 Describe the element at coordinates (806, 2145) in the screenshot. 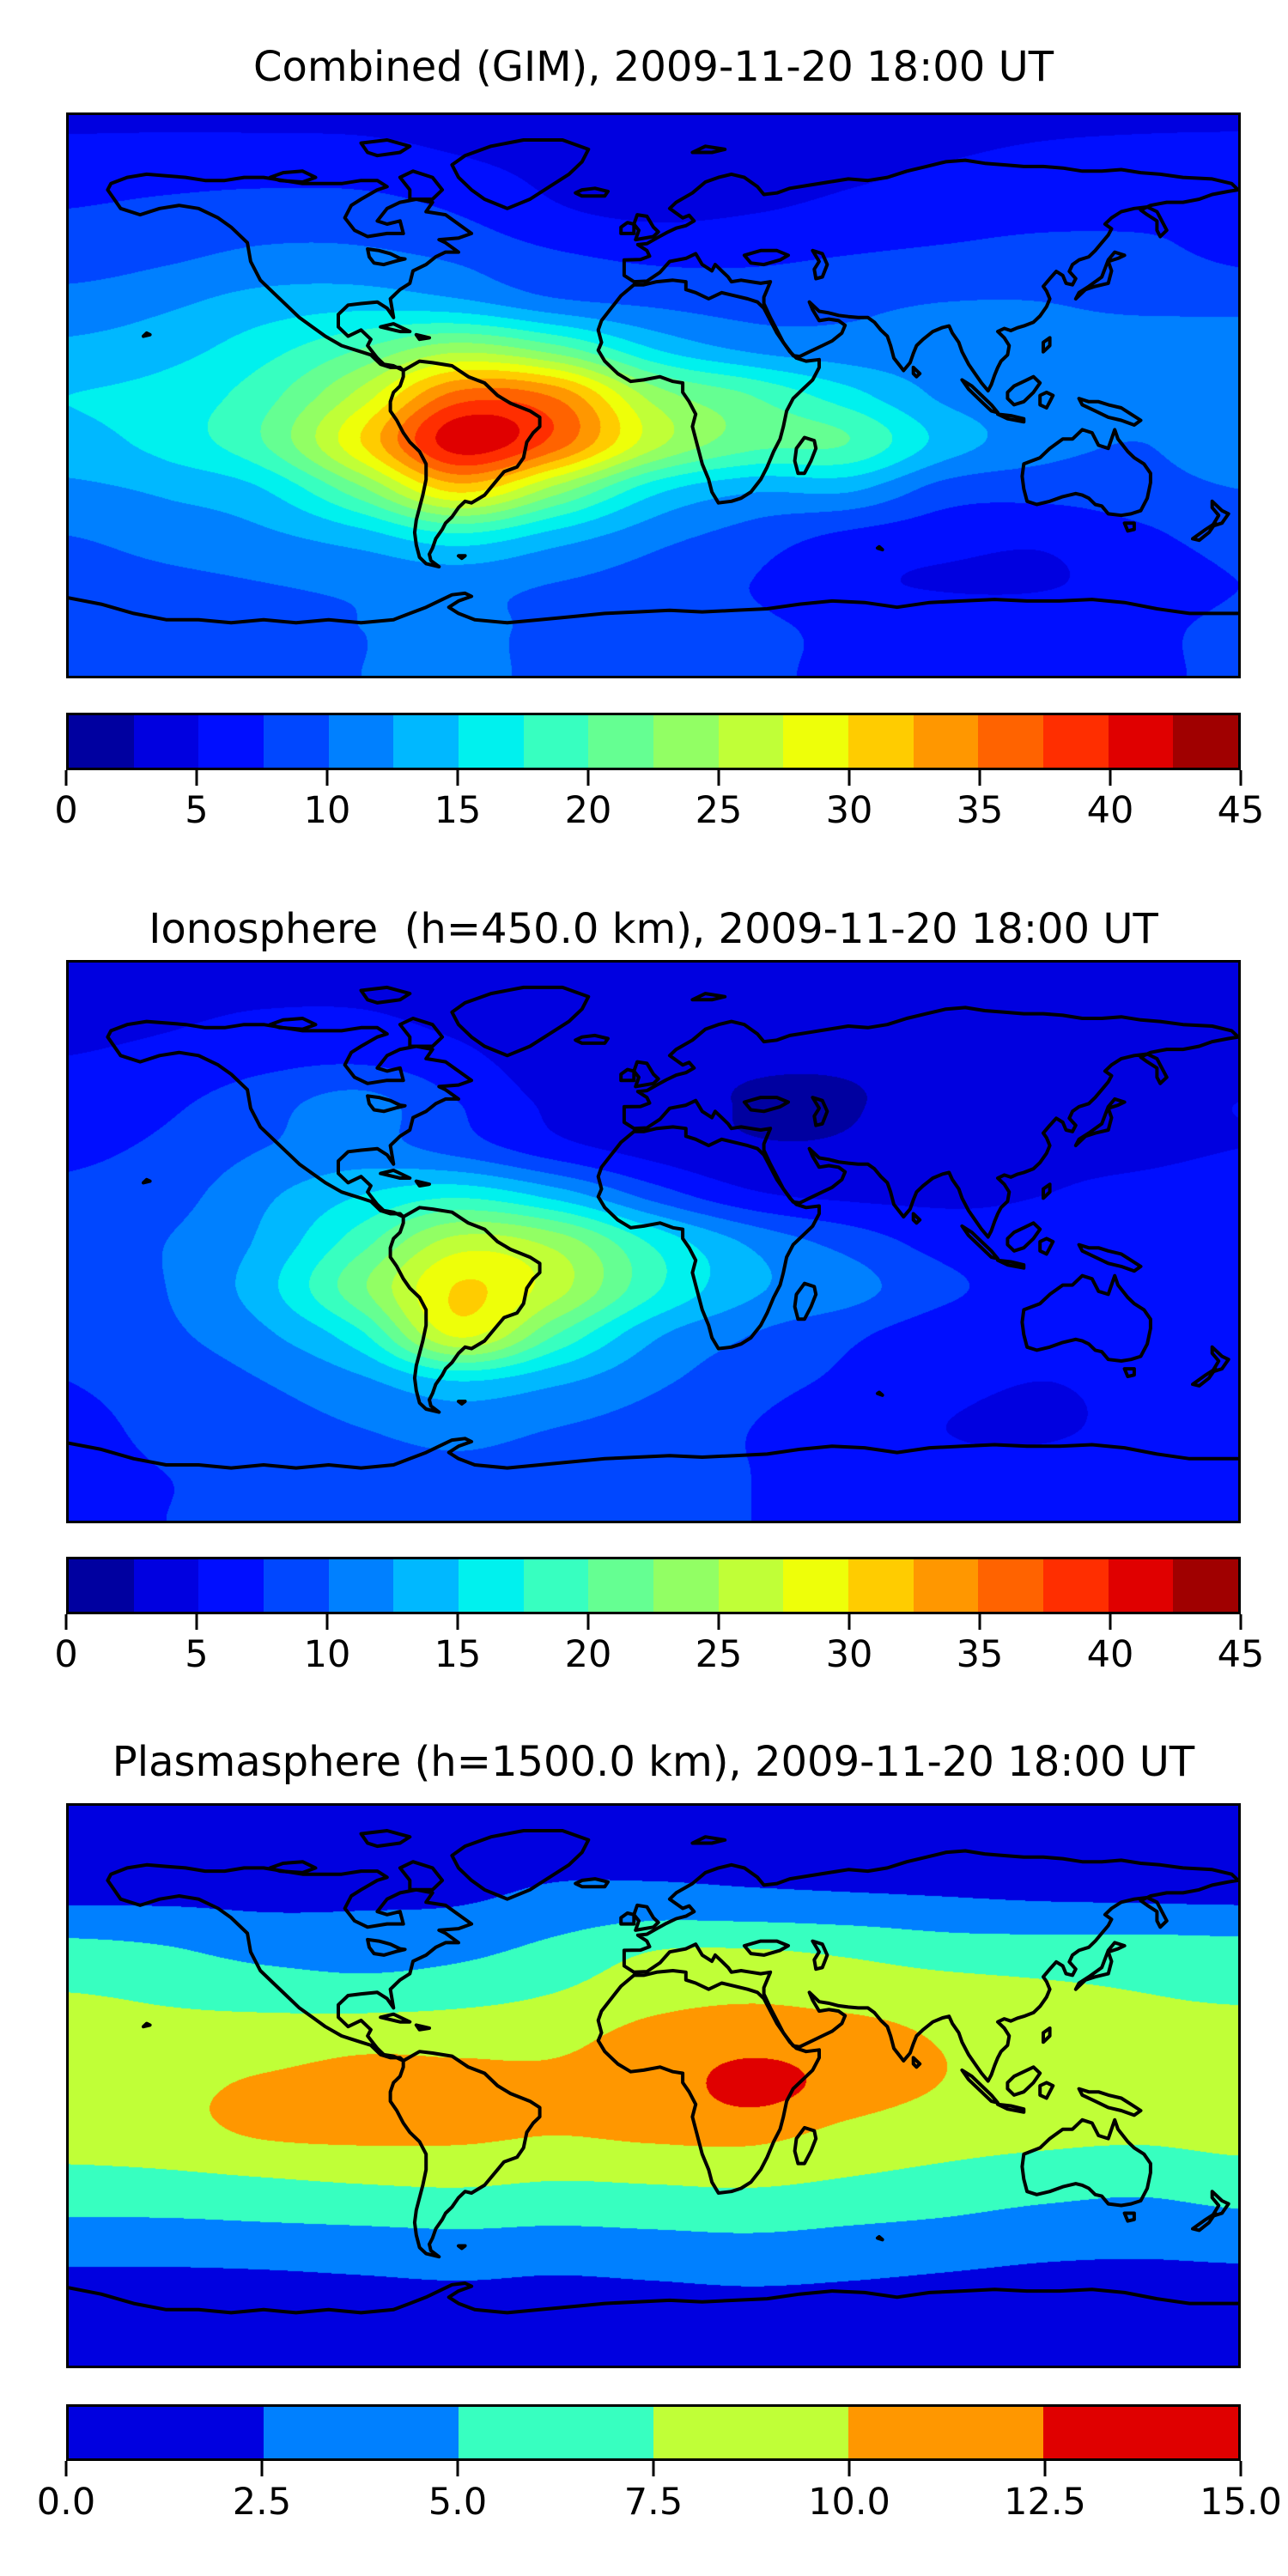

I see `coastline-madagascar` at that location.